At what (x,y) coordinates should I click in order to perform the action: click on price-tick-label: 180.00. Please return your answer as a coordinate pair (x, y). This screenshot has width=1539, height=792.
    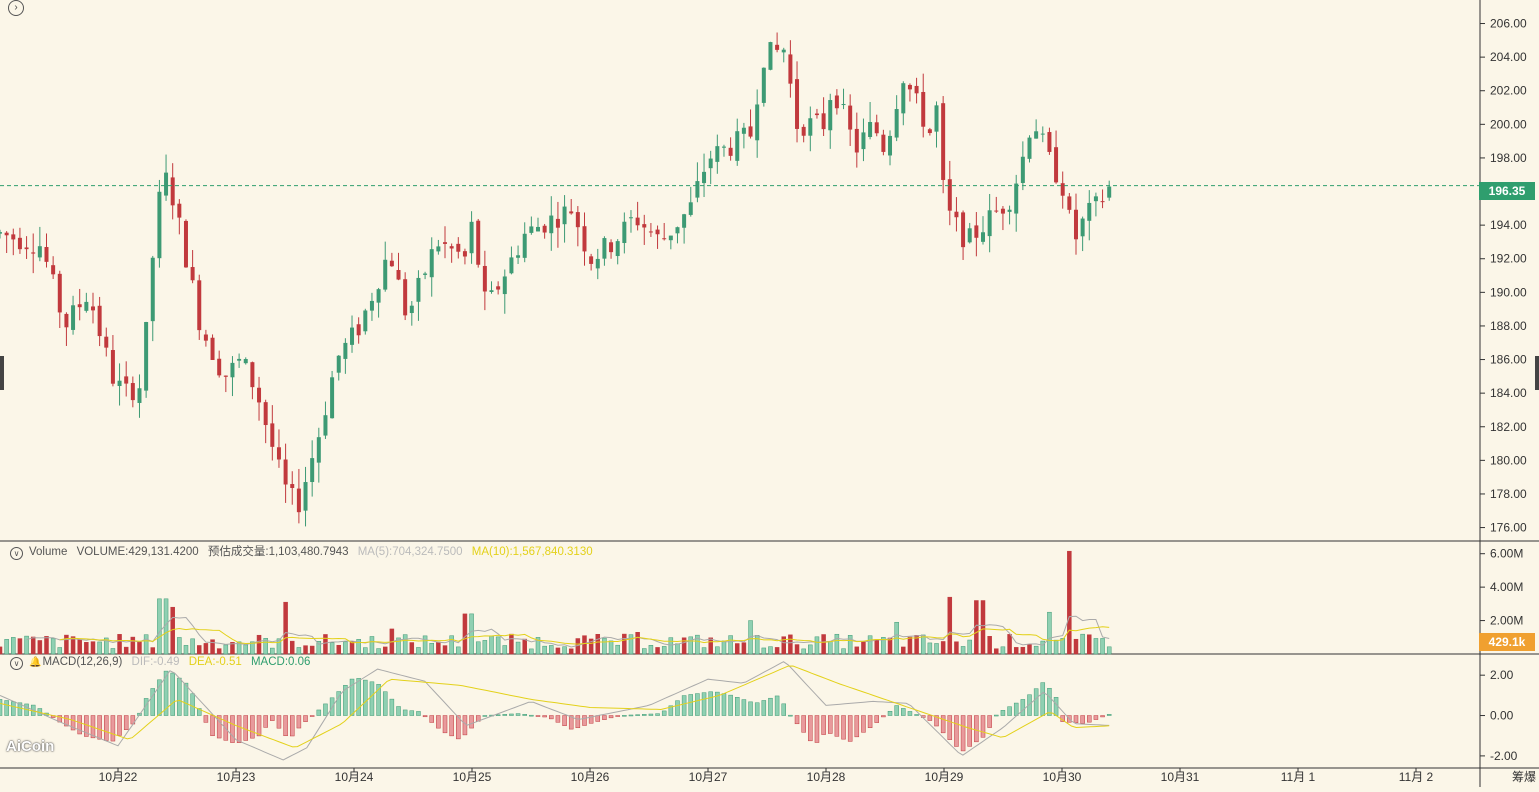
    Looking at the image, I should click on (1508, 460).